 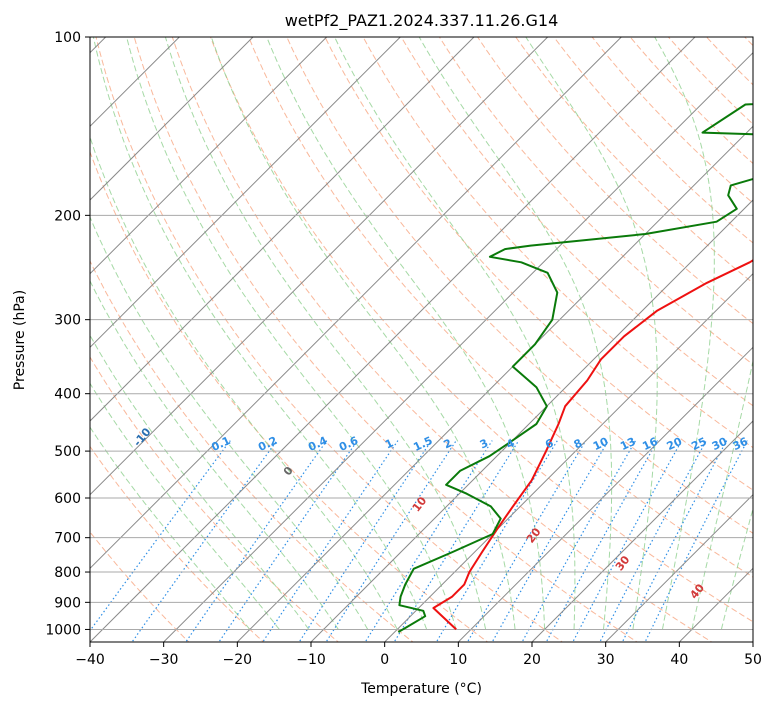 What do you see at coordinates (601, 444) in the screenshot?
I see `mixing-ratio-label: 10` at bounding box center [601, 444].